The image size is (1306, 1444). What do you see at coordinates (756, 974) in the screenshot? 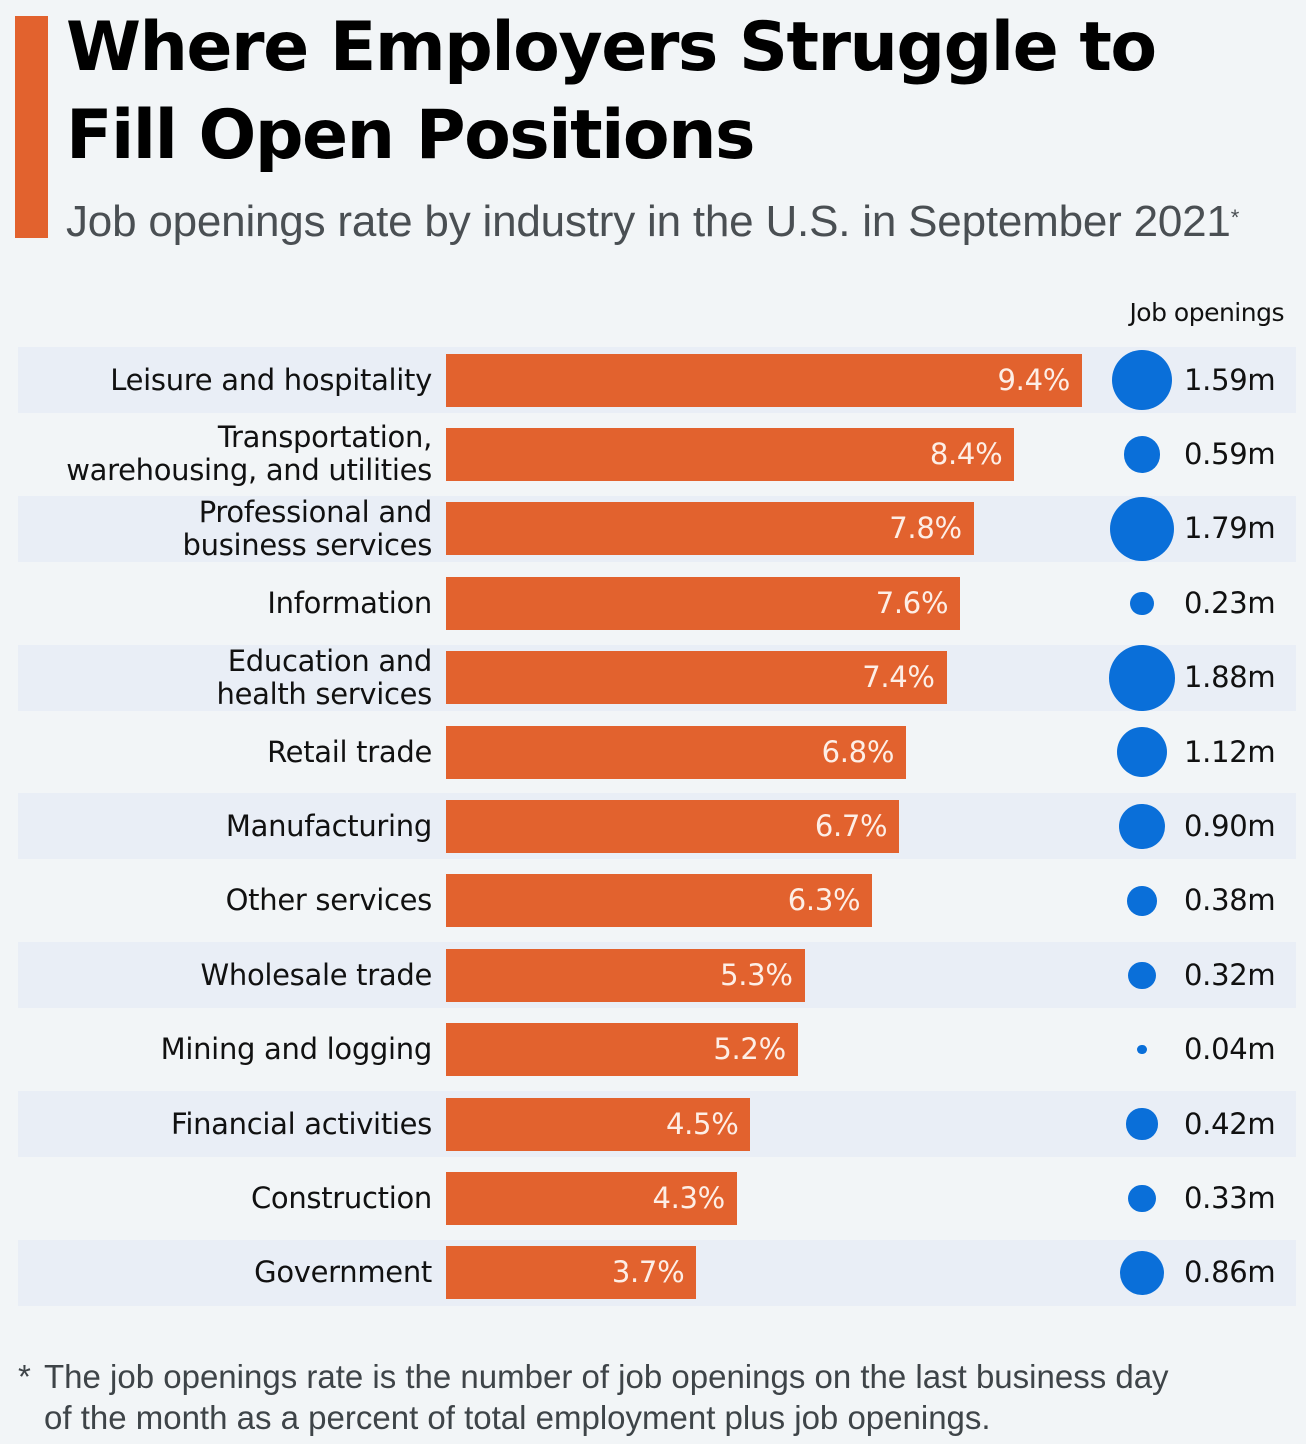
I see `bar-value-label: 5.3%` at bounding box center [756, 974].